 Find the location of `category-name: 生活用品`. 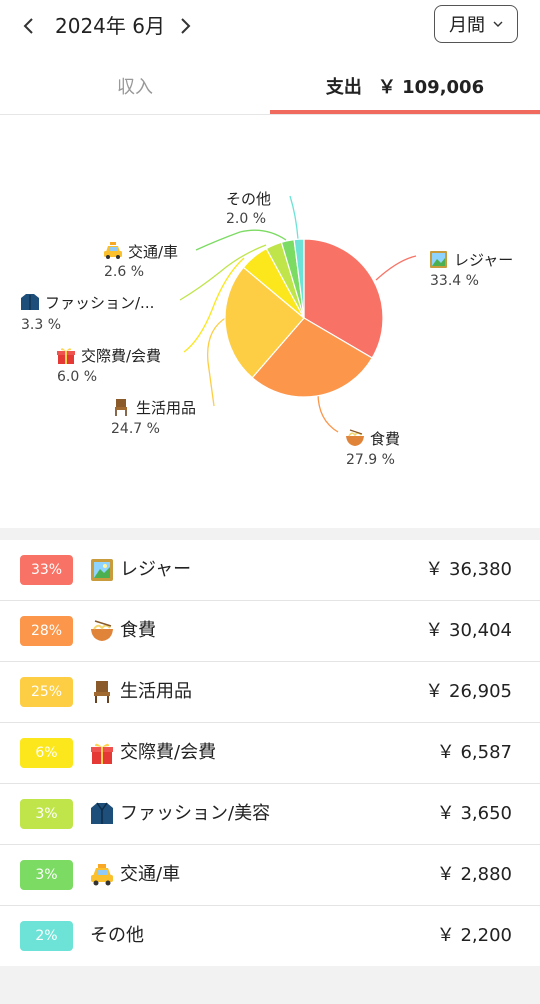

category-name: 生活用品 is located at coordinates (156, 691).